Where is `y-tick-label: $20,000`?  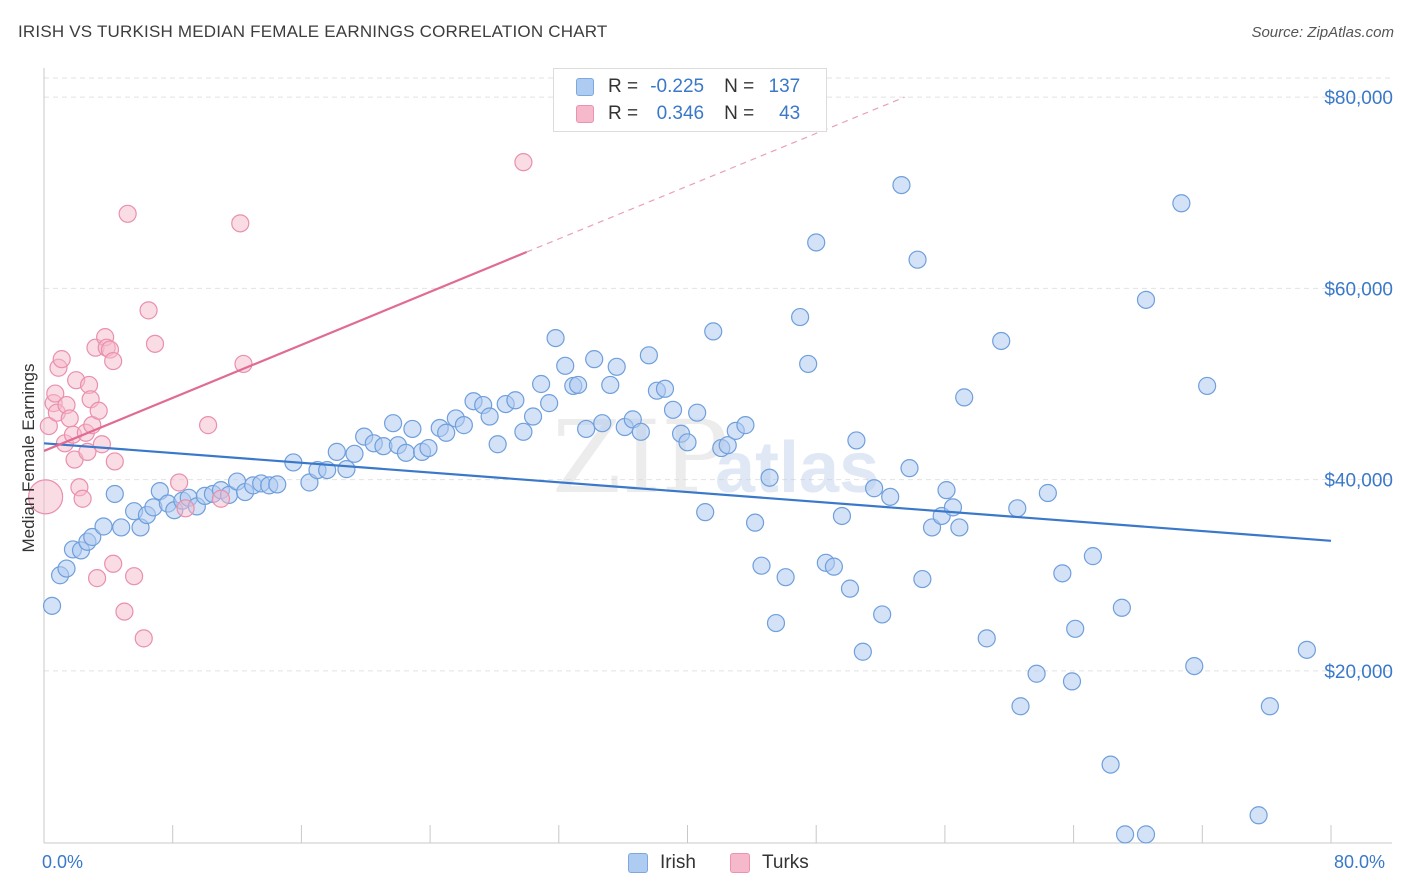 y-tick-label: $20,000 is located at coordinates (1358, 672).